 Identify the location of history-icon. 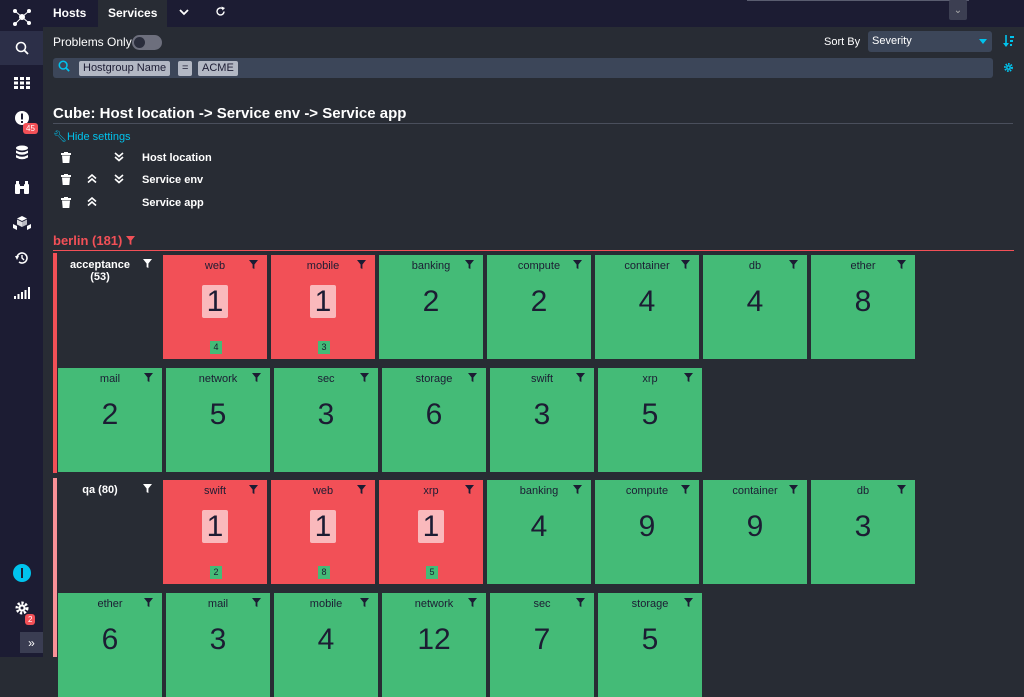
(21, 258).